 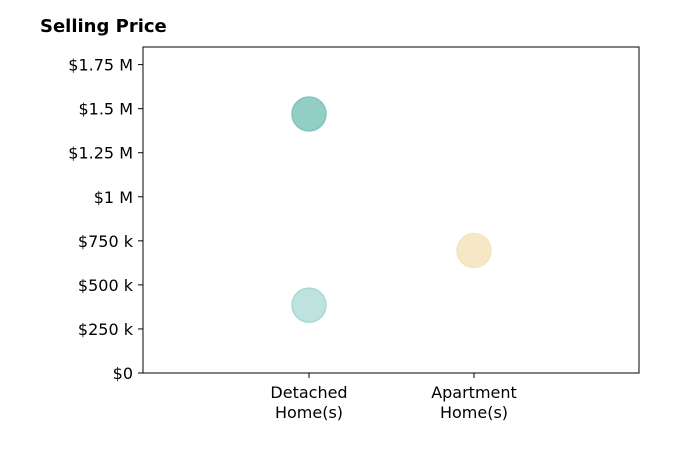 What do you see at coordinates (100, 153) in the screenshot?
I see `y-tick-label: $1.25 M` at bounding box center [100, 153].